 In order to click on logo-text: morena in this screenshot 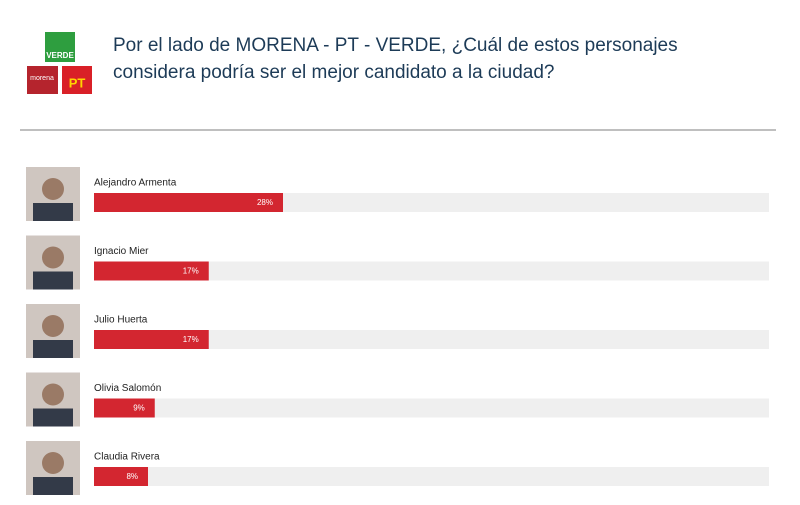, I will do `click(42, 78)`.